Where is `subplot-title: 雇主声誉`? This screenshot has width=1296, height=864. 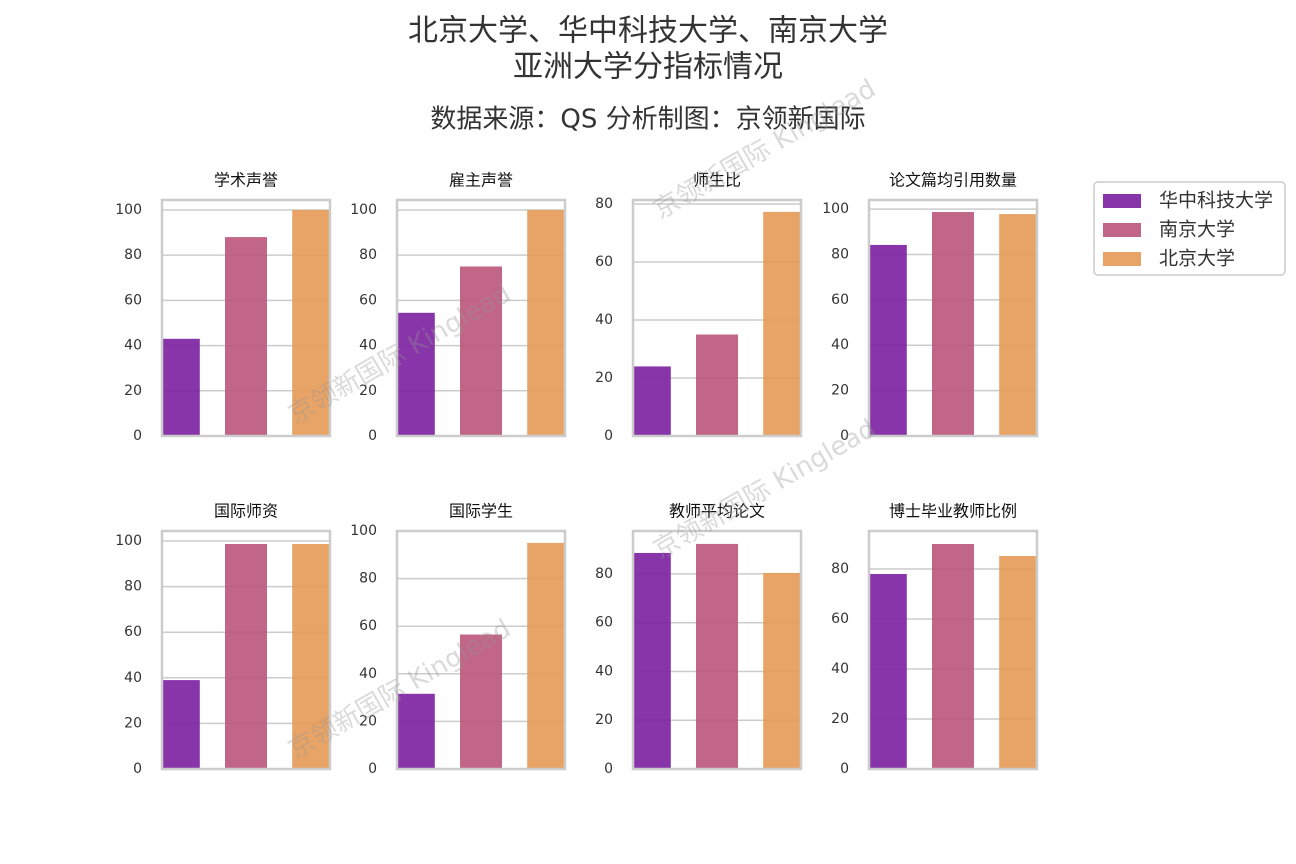
subplot-title: 雇主声誉 is located at coordinates (481, 180).